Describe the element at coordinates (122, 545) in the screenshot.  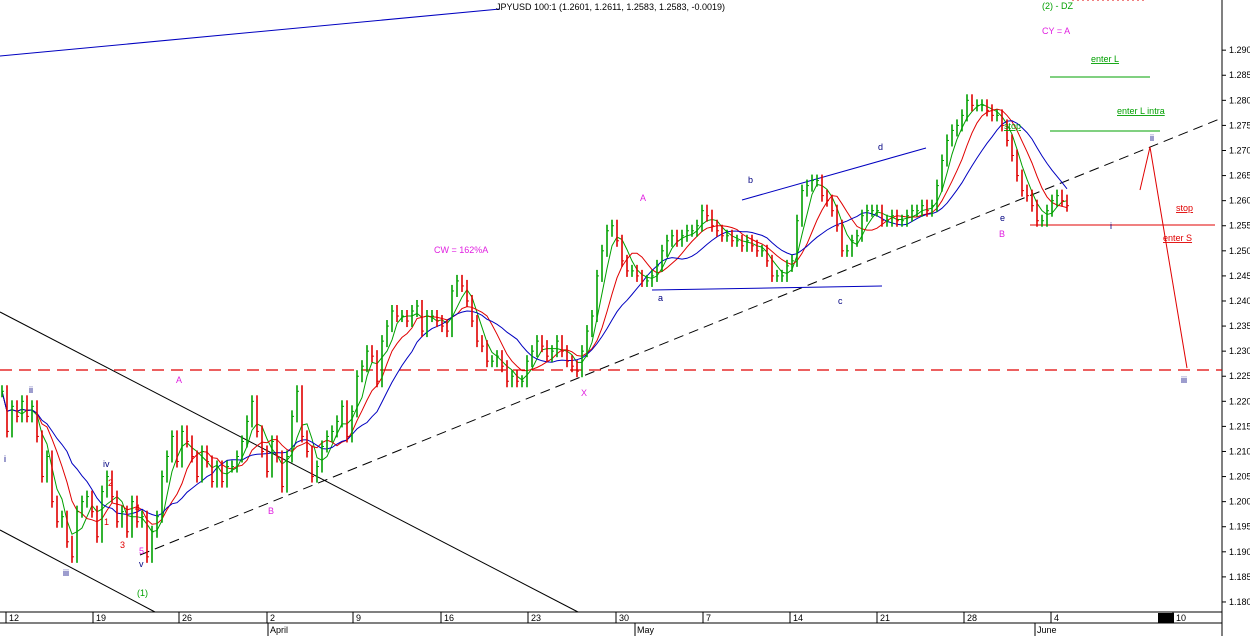
I see `wave-3: 3` at that location.